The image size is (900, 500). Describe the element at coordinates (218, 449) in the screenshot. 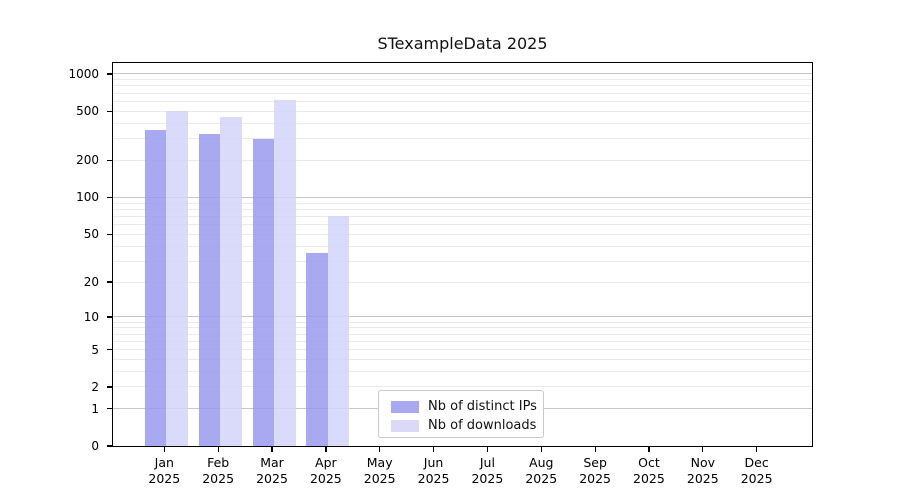

I see `x-tick-mark-feb` at that location.